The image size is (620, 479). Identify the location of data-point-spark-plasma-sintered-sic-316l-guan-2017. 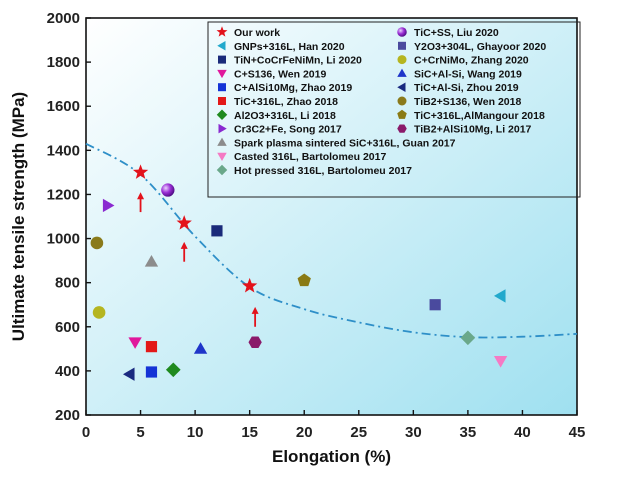
(151, 261).